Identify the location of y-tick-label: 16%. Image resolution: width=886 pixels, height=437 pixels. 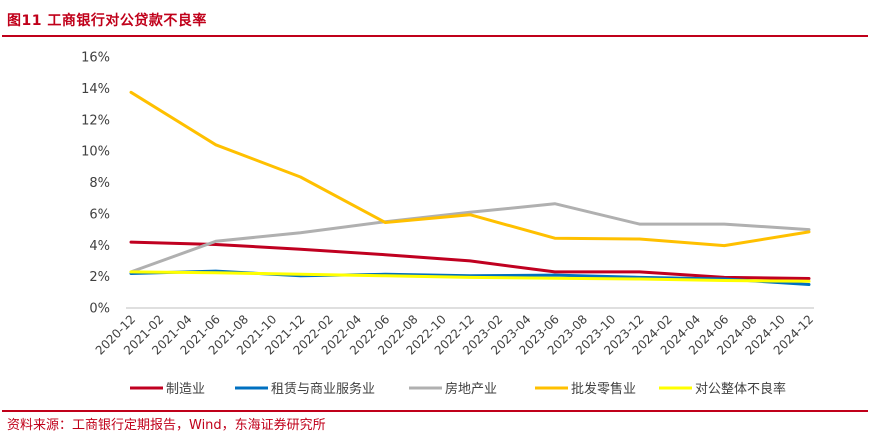
(95, 58).